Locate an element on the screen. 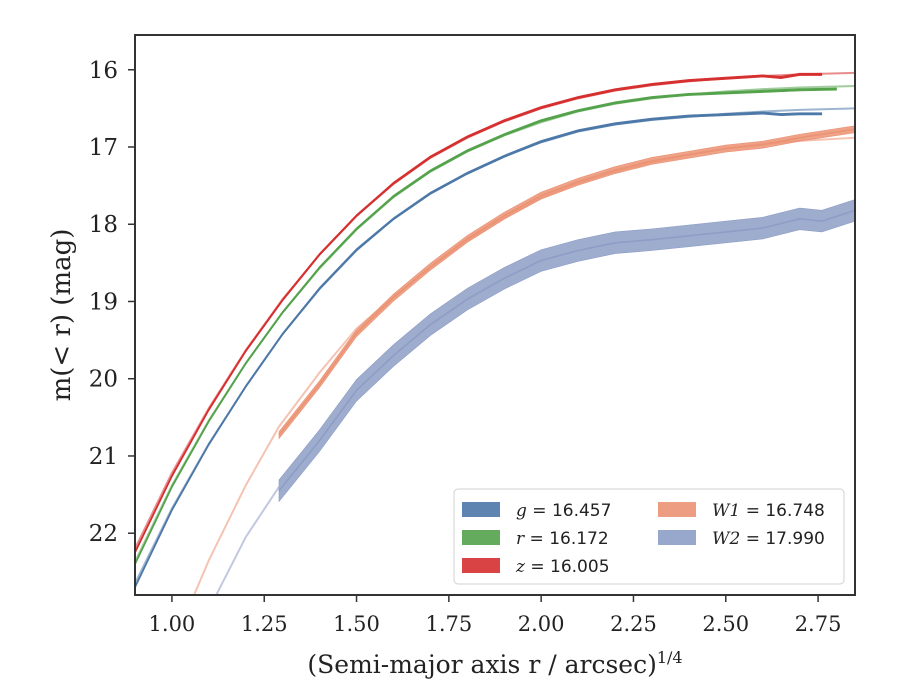  x-tick-label: 2.00 is located at coordinates (541, 624).